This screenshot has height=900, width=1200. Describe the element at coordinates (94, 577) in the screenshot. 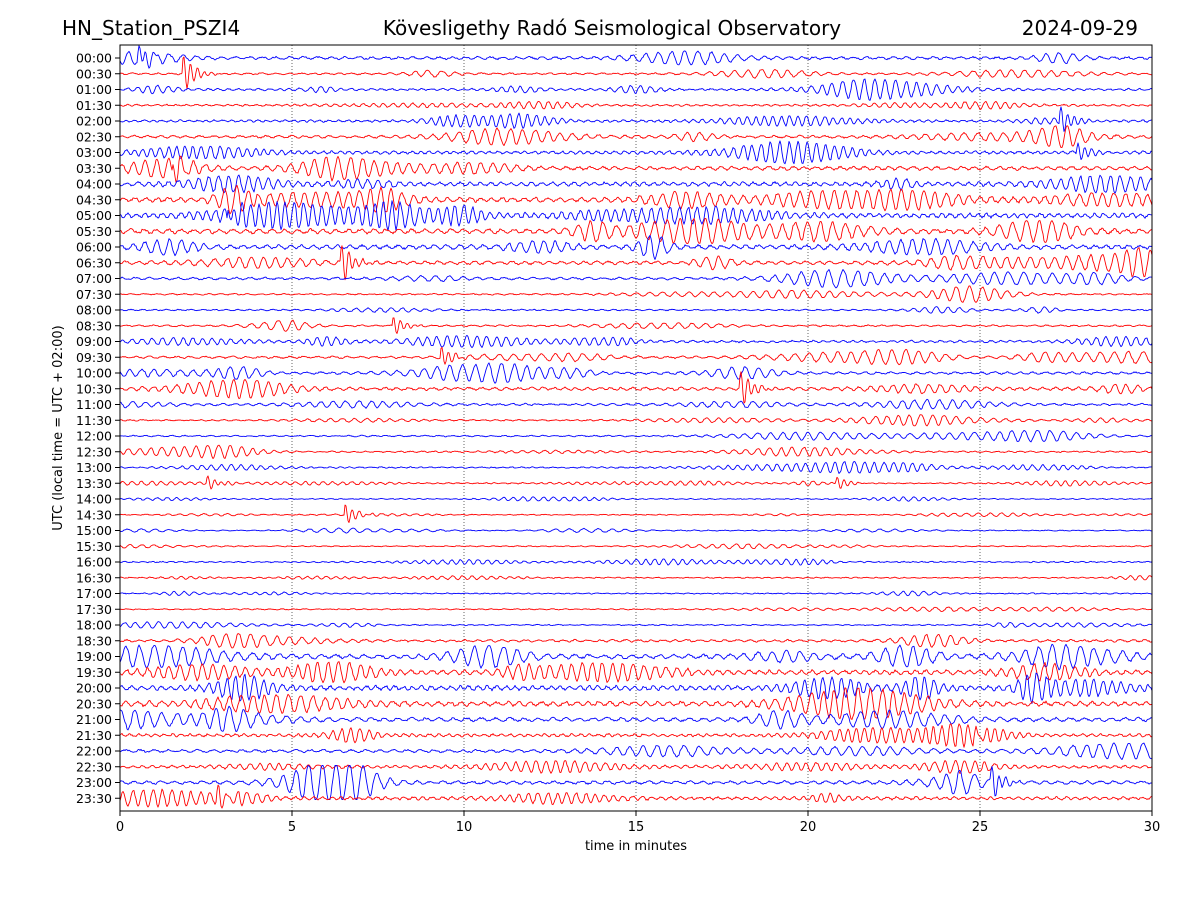

I see `y-tick-label: 16:30` at that location.